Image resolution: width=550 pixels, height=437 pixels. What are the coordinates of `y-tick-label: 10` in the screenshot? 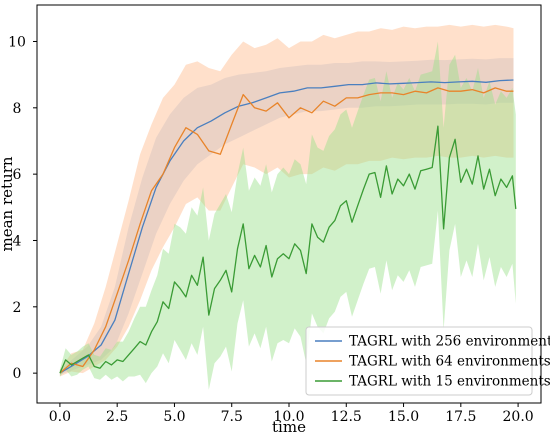 It's located at (17, 42).